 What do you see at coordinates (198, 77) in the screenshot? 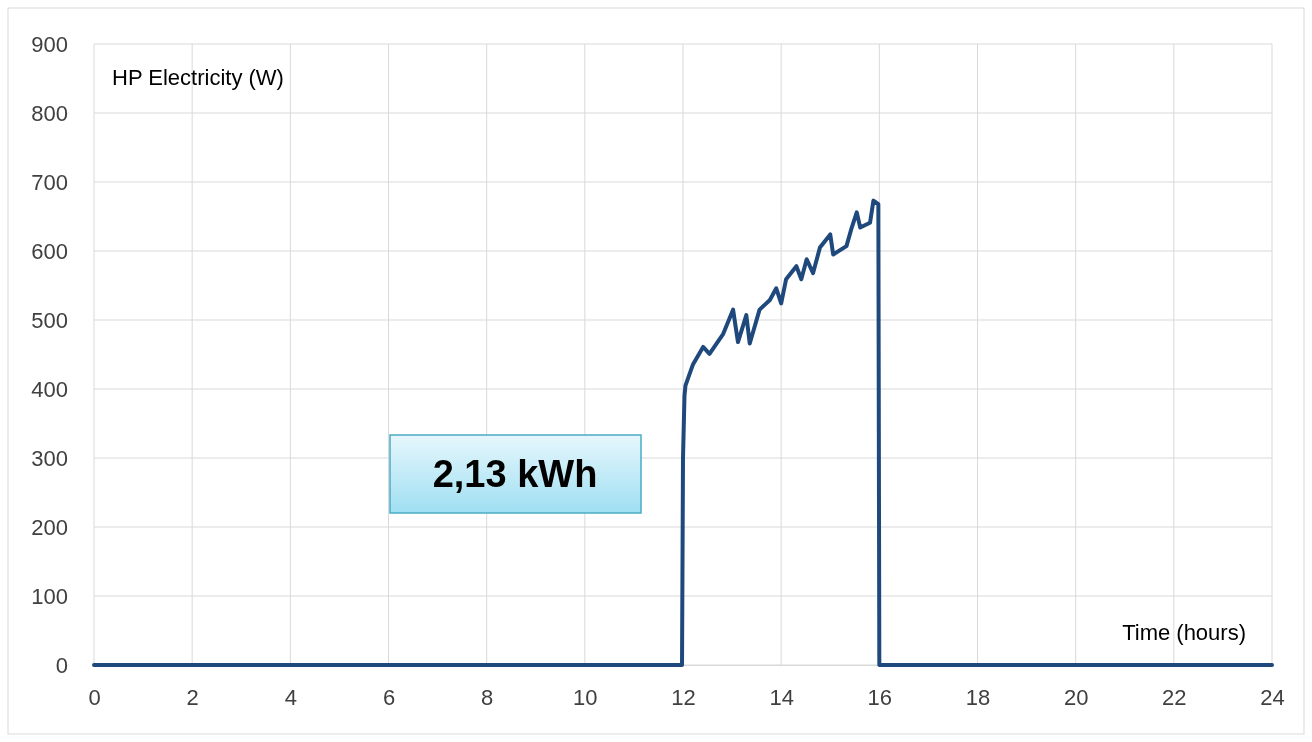
I see `y-axis-title: HP Electricity (W)` at bounding box center [198, 77].